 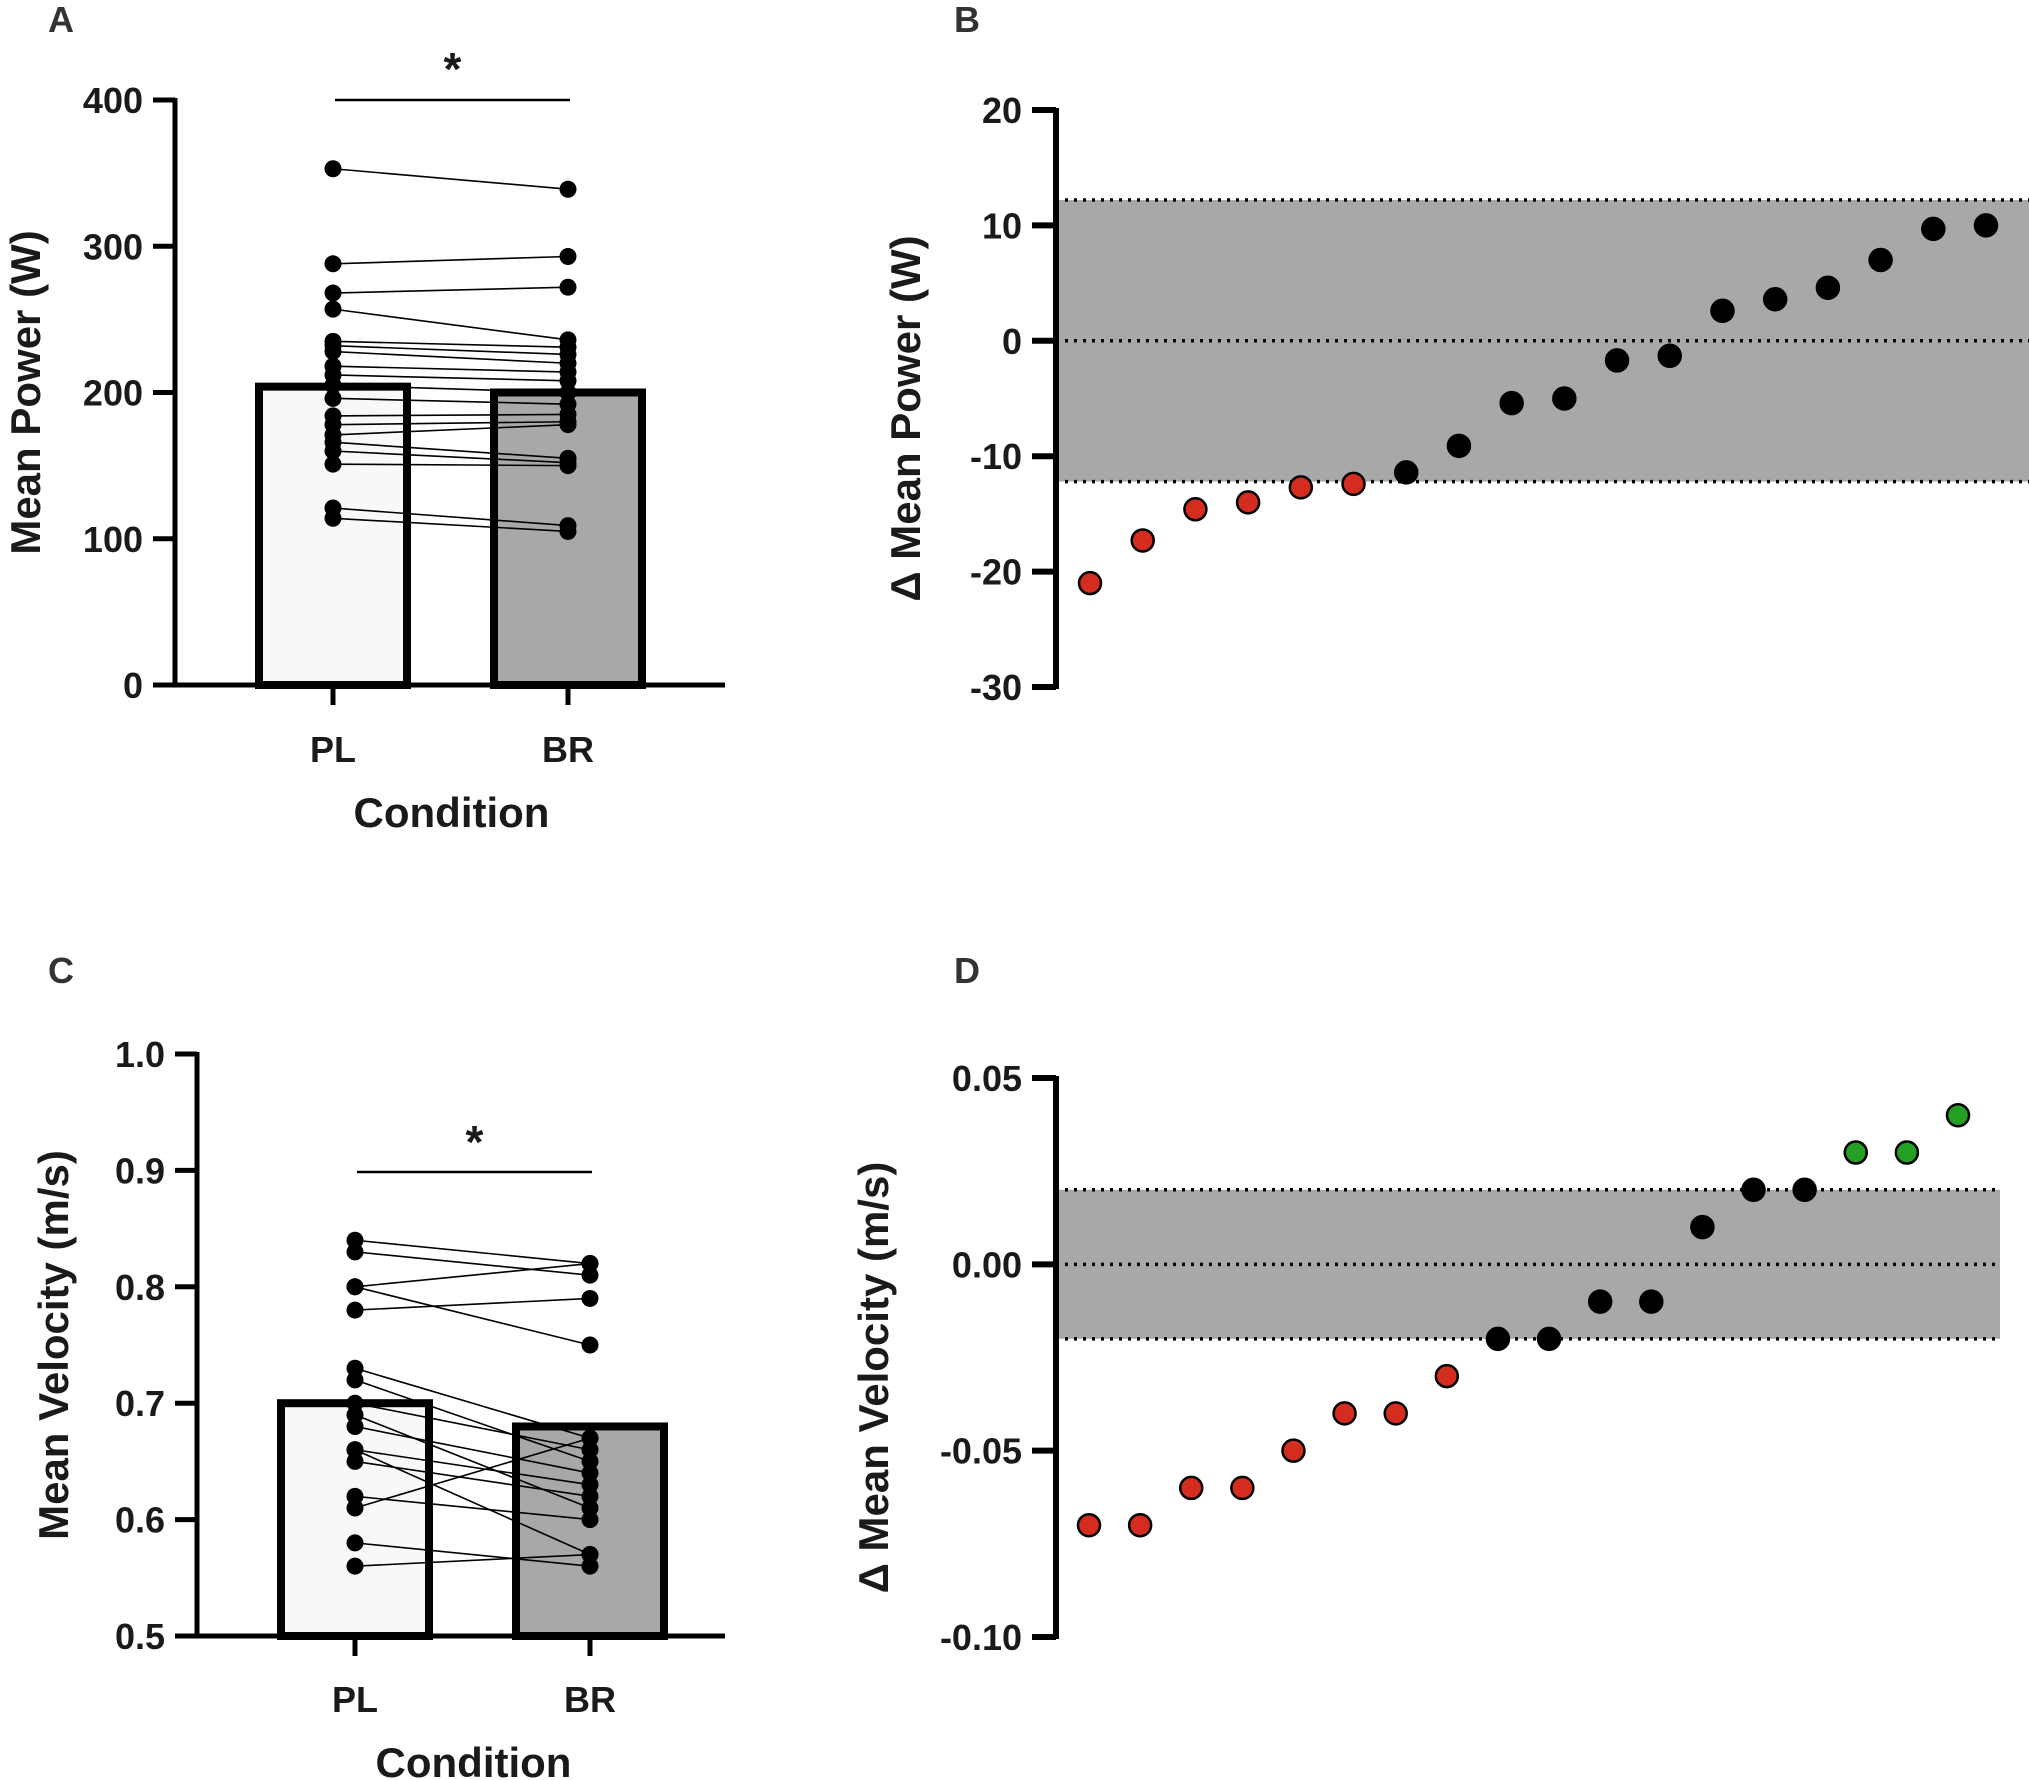 I want to click on x-tick-label: PL, so click(x=355, y=1699).